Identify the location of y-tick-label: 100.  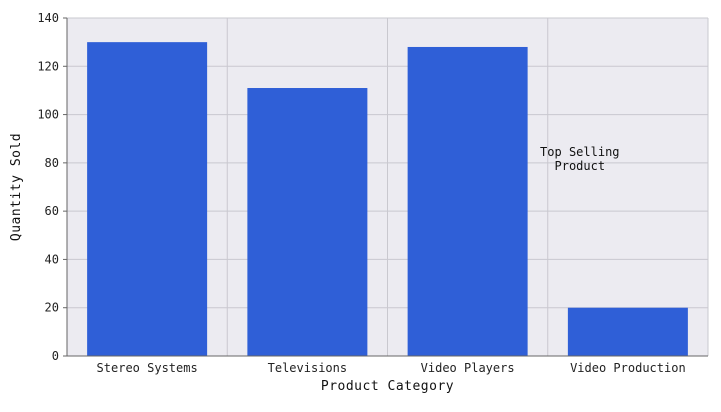
(48, 115).